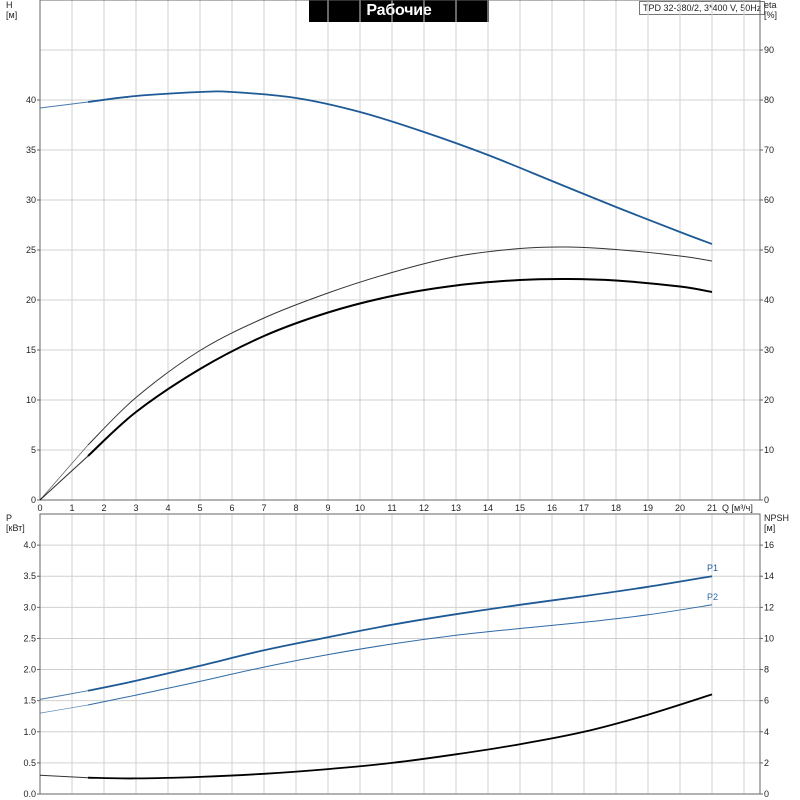  I want to click on x-tick-label: 15, so click(520, 508).